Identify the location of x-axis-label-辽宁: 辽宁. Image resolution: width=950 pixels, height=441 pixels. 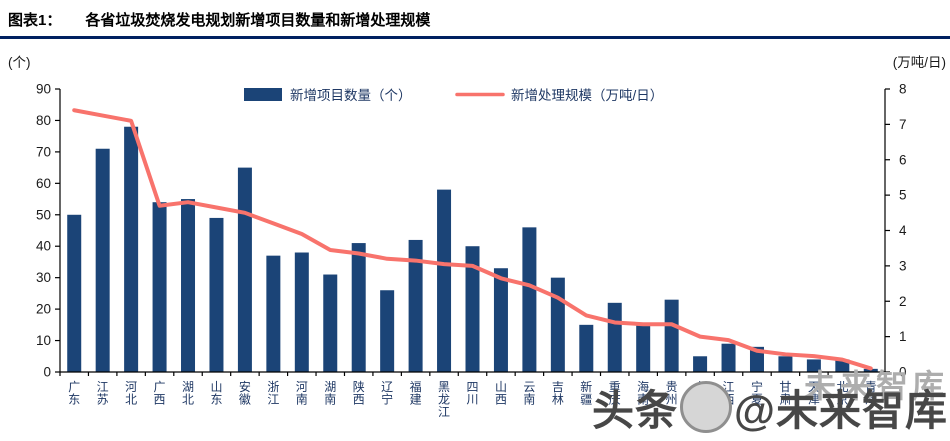
(387, 393).